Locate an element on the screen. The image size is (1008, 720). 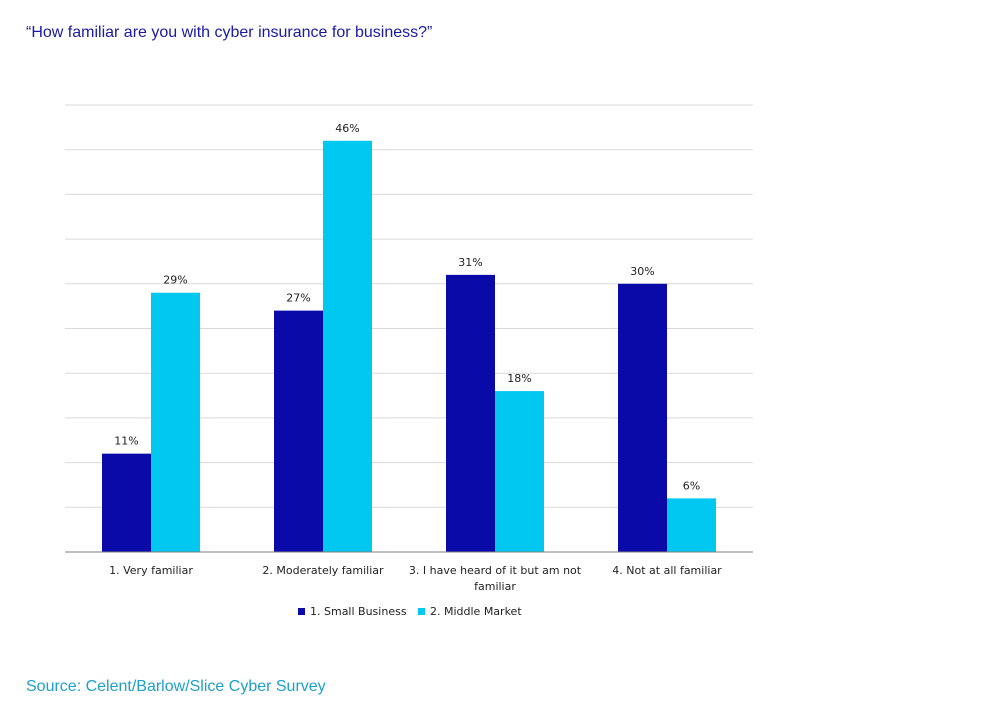
x-tick-label: 4. Not at all familiar is located at coordinates (667, 570).